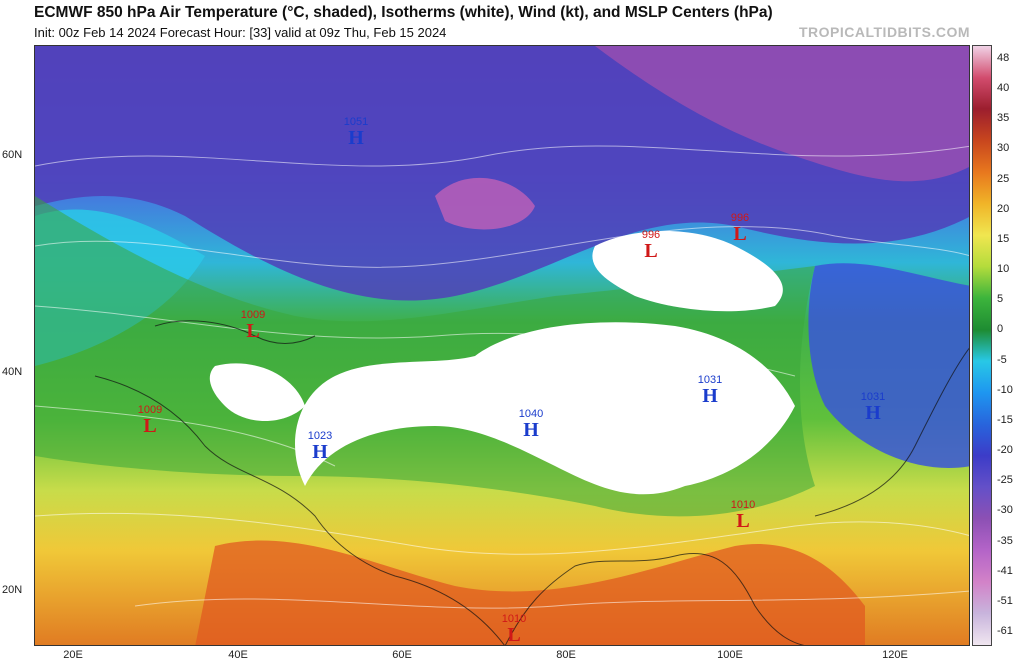 The width and height of the screenshot is (1024, 665). What do you see at coordinates (1005, 510) in the screenshot?
I see `colorbar-tick-label: -30` at bounding box center [1005, 510].